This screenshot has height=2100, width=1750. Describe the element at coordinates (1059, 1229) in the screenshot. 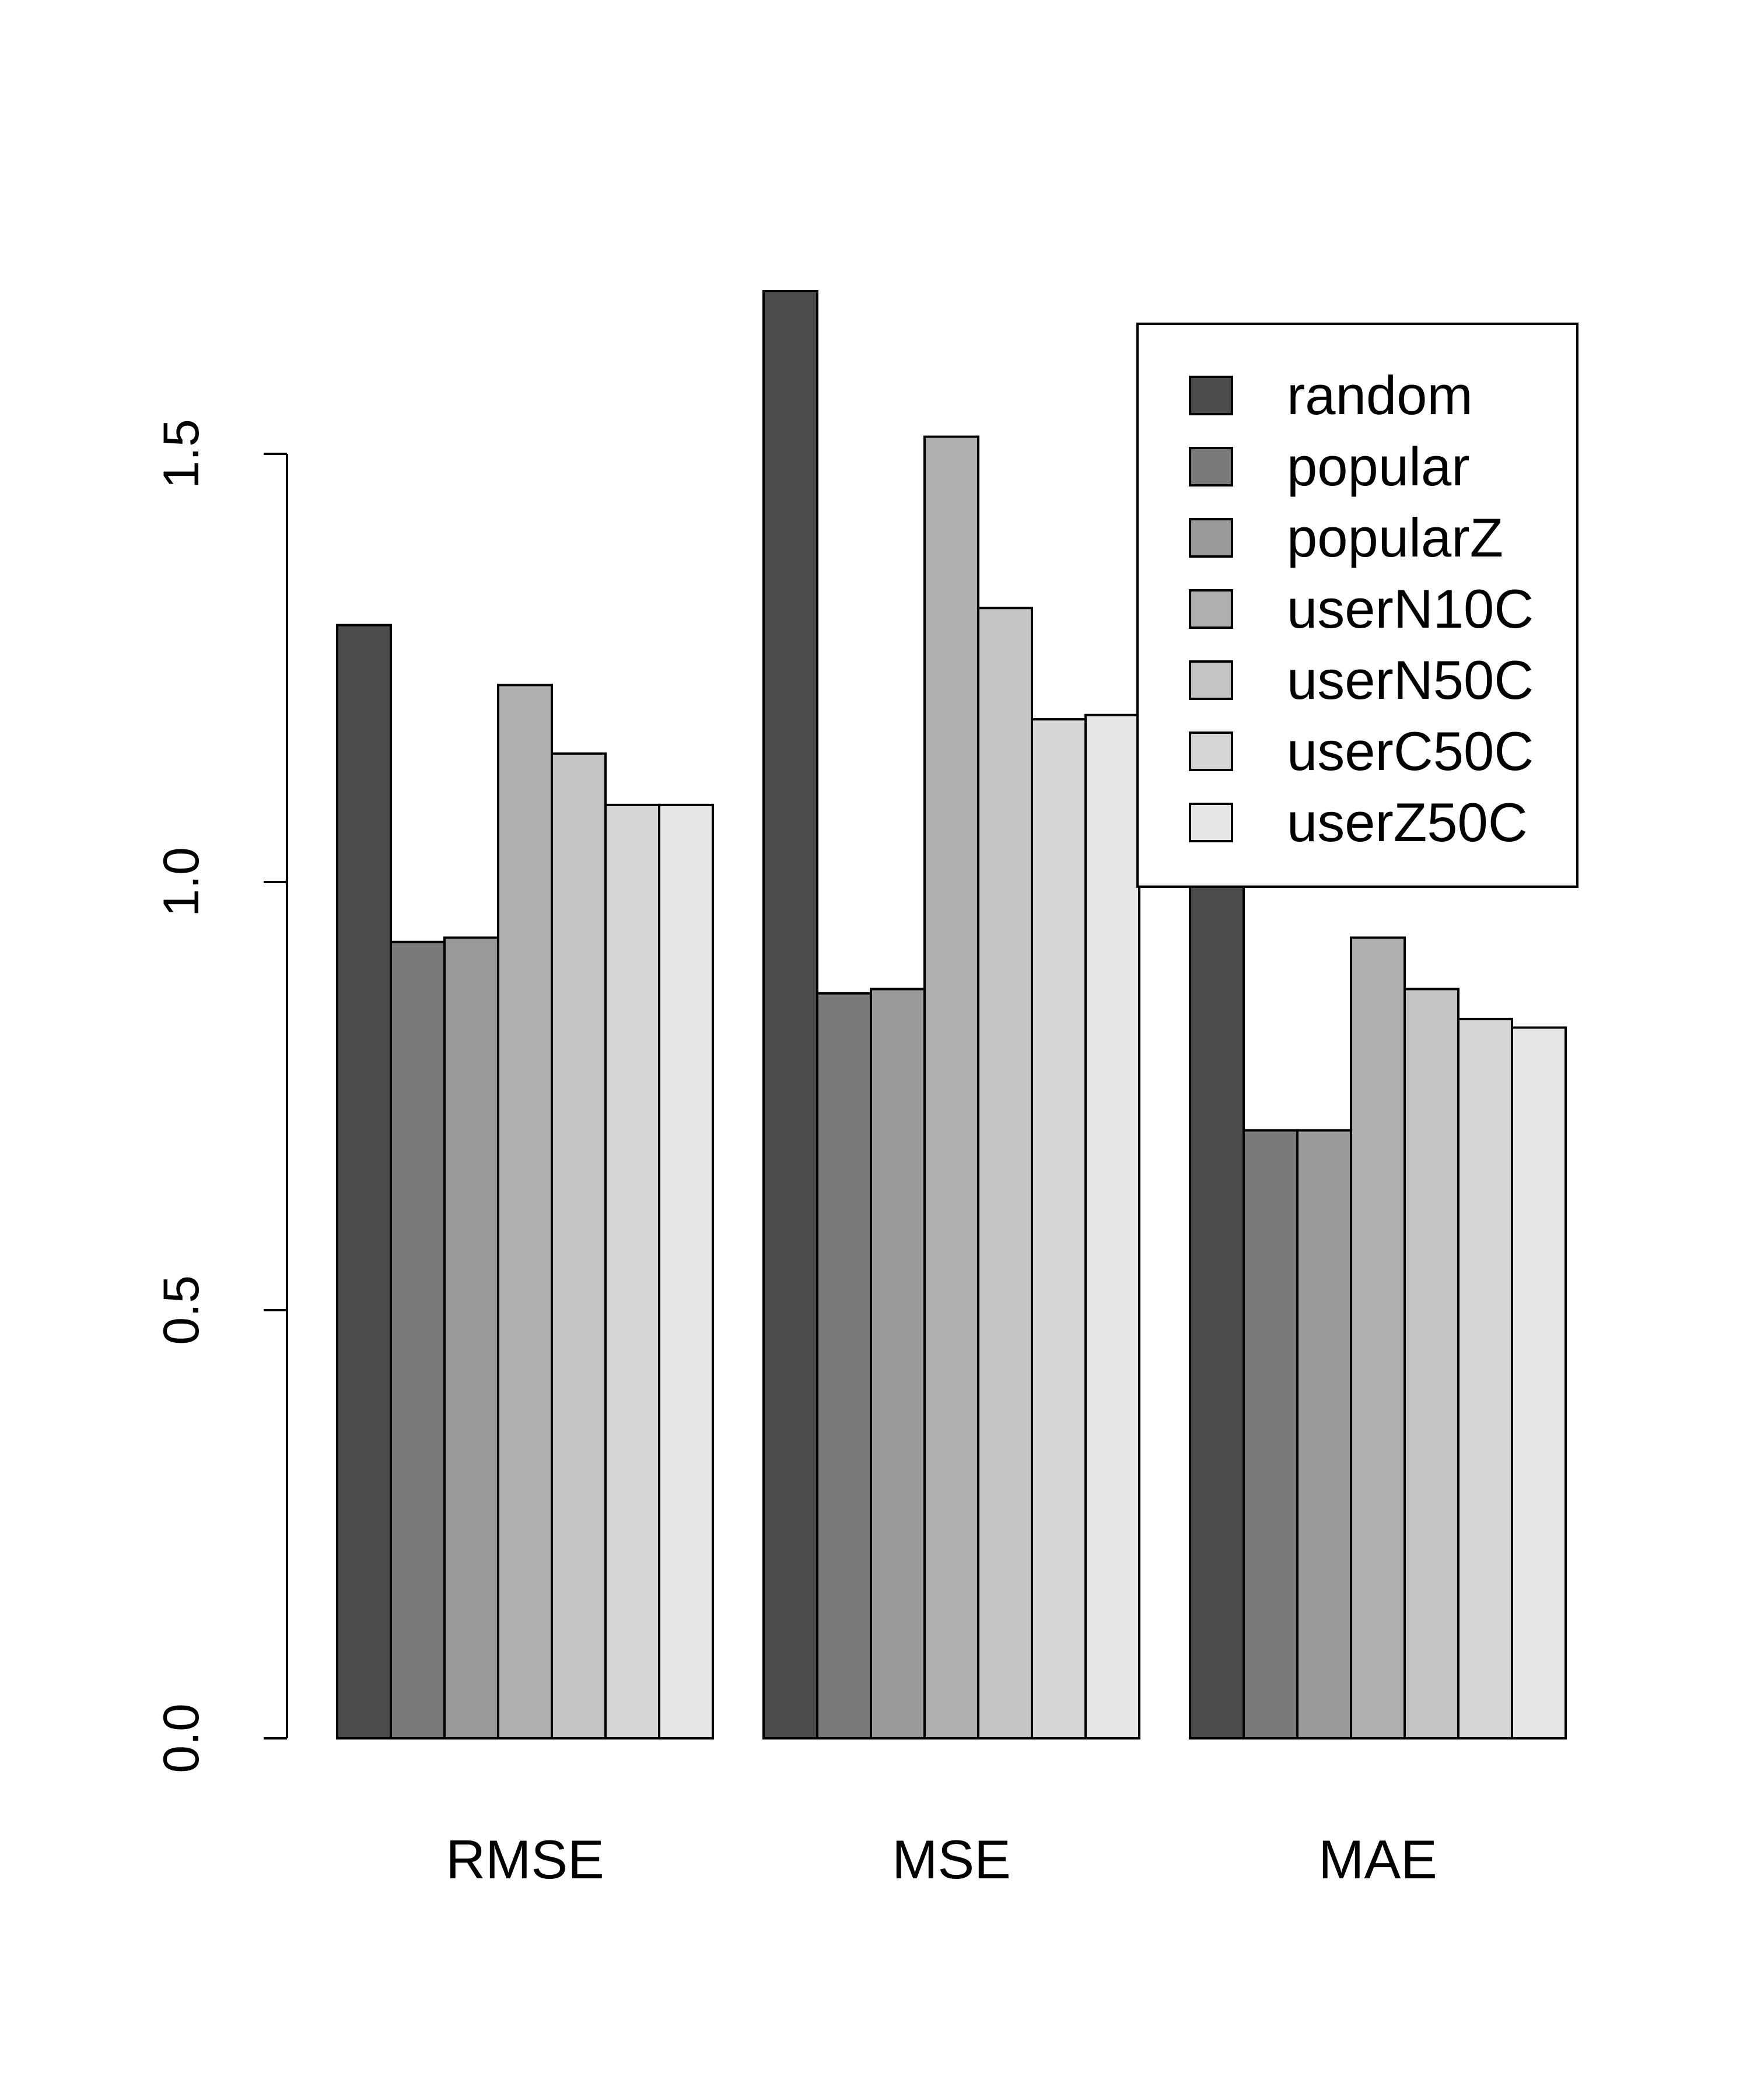

I see `bar-userC50C-mse` at that location.